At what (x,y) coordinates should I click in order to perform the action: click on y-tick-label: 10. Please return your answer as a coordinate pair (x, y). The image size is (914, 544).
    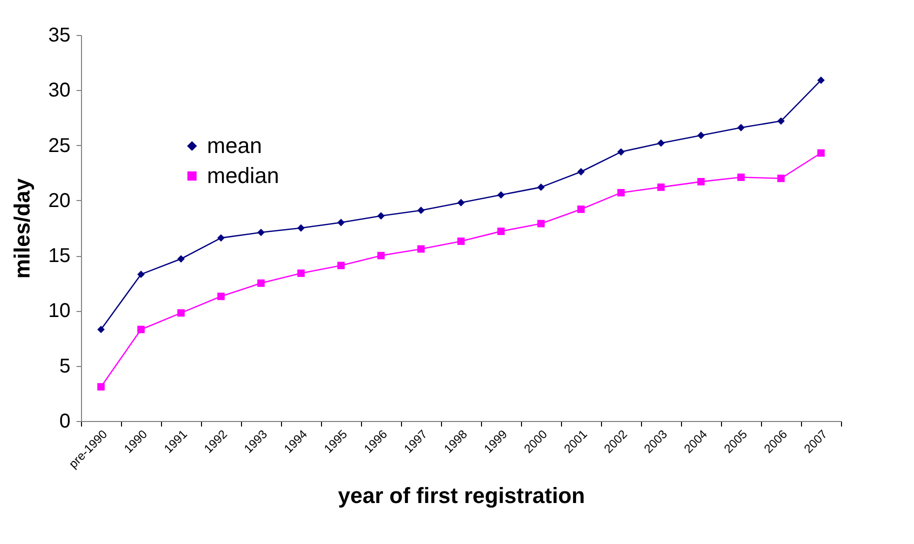
    Looking at the image, I should click on (59, 311).